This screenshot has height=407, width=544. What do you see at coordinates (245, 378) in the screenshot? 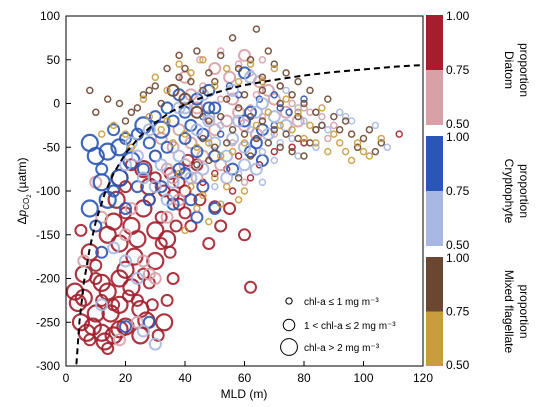
I see `x-tick-label-60: 60` at bounding box center [245, 378].